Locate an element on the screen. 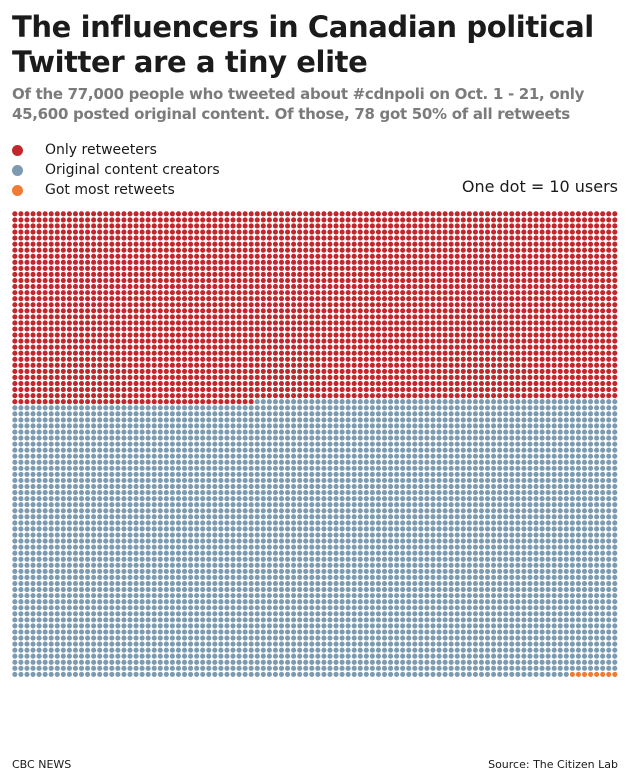 Image resolution: width=630 pixels, height=776 pixels. legend-dot-icon is located at coordinates (17, 190).